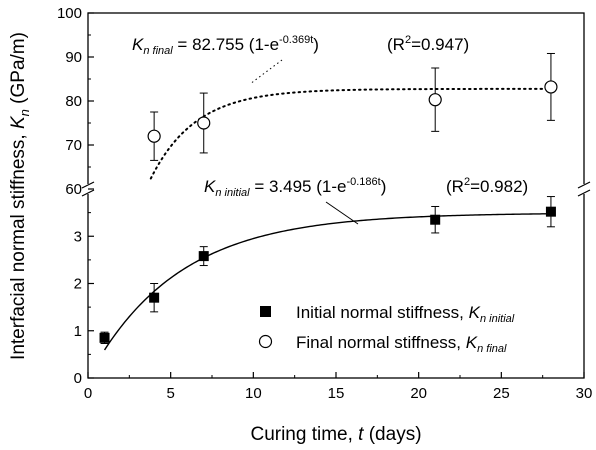  I want to click on fit-r2-final: (R2=0.947), so click(428, 44).